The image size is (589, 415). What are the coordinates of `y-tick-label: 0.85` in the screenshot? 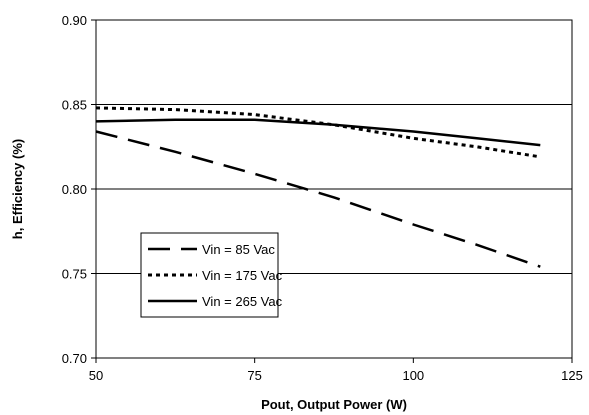 It's located at (74, 105).